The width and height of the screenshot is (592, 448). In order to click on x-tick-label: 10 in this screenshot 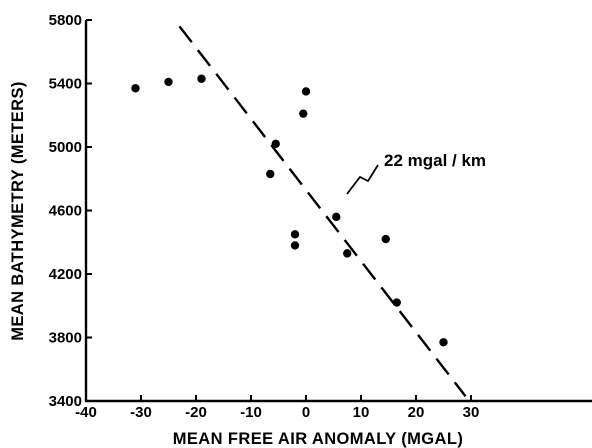, I will do `click(361, 412)`.